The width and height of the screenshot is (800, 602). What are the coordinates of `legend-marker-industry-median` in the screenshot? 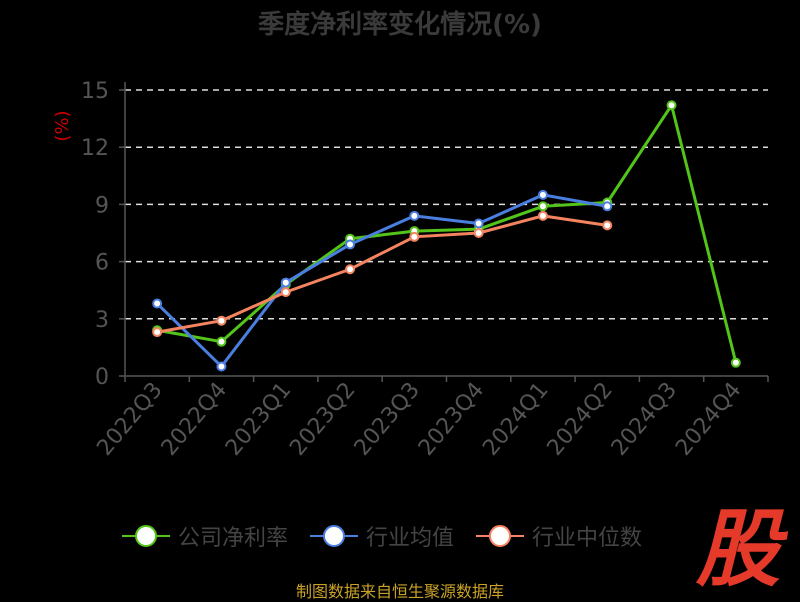 It's located at (500, 536).